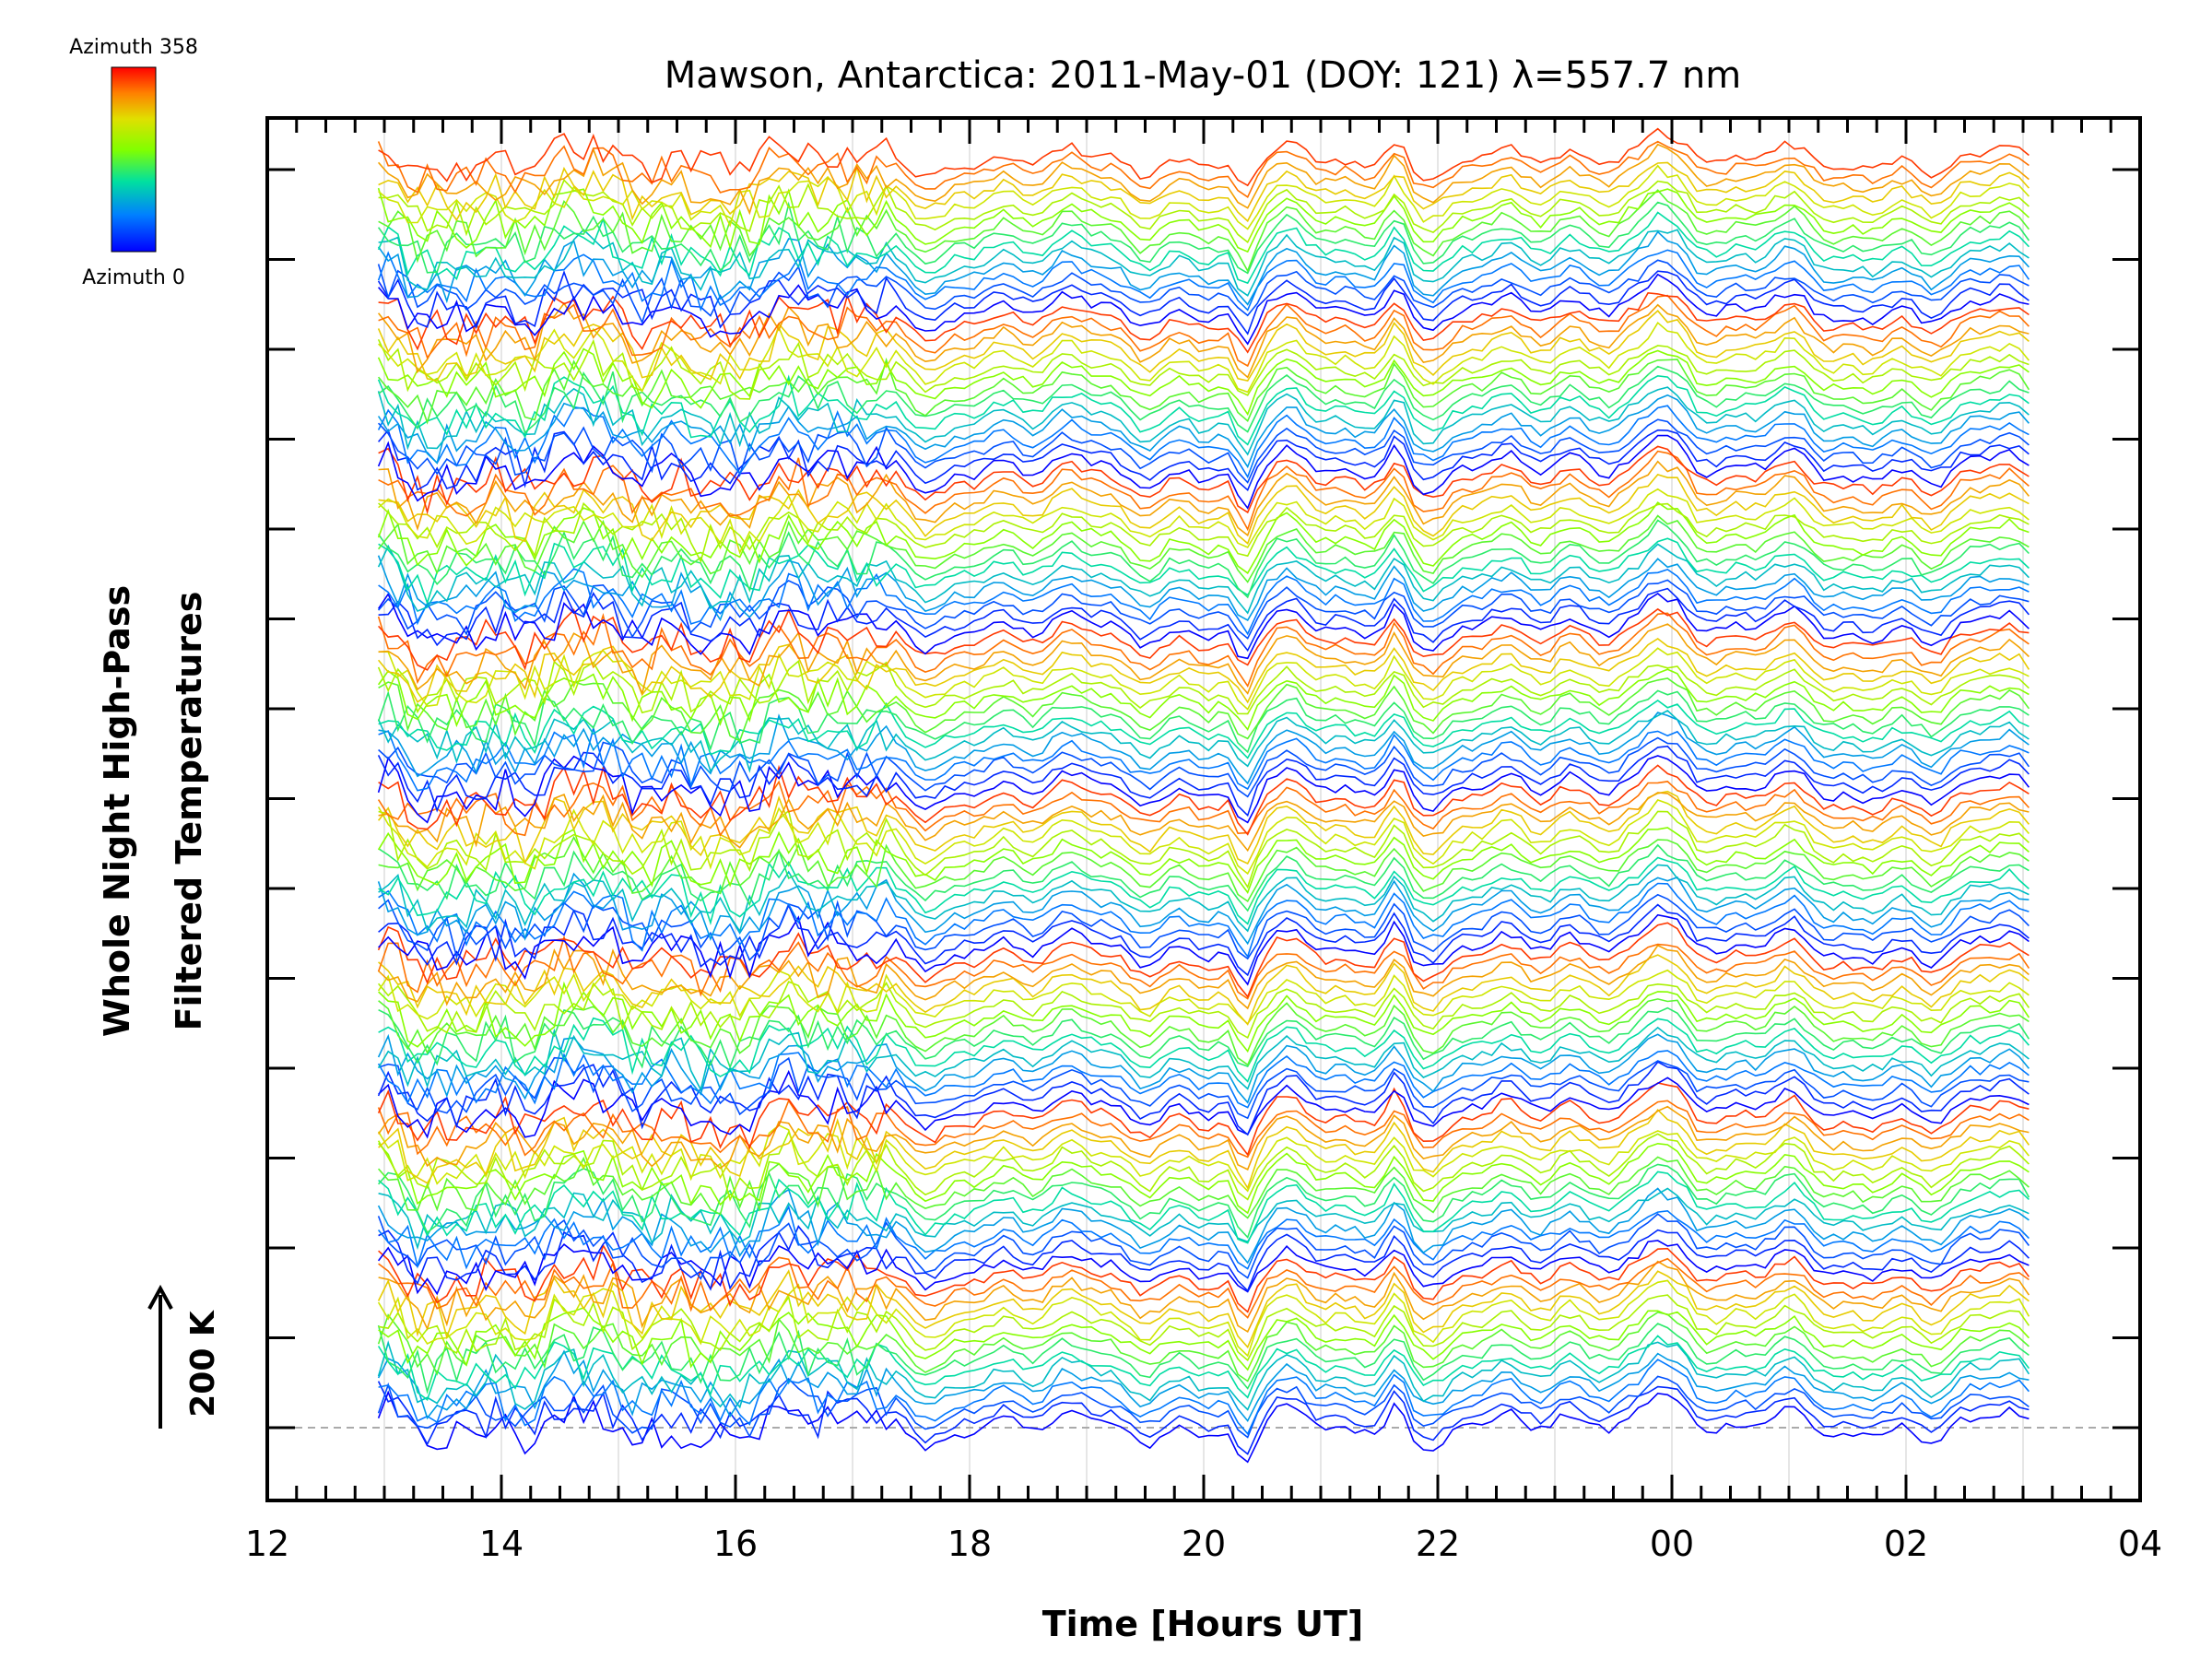  Describe the element at coordinates (2140, 1544) in the screenshot. I see `x-tick-label: 04` at that location.